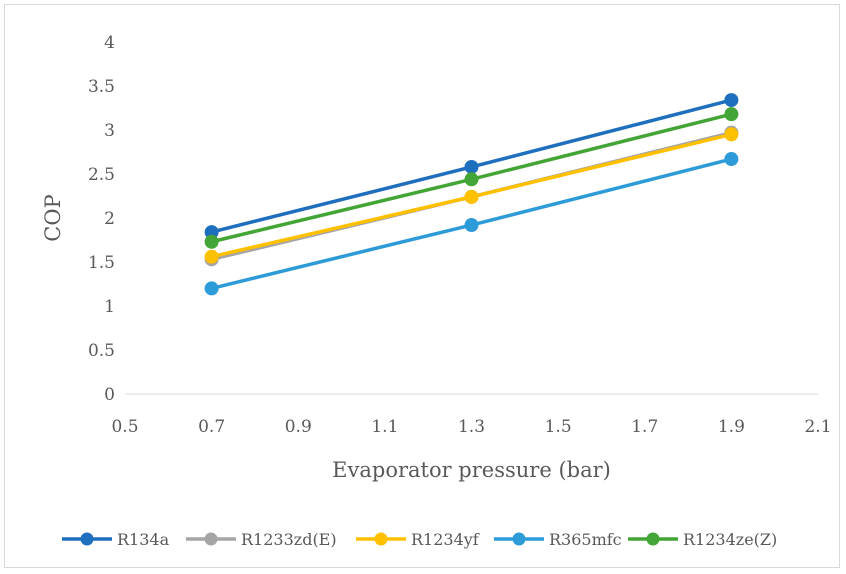  What do you see at coordinates (298, 427) in the screenshot?
I see `x-tick-label: 0.9` at bounding box center [298, 427].